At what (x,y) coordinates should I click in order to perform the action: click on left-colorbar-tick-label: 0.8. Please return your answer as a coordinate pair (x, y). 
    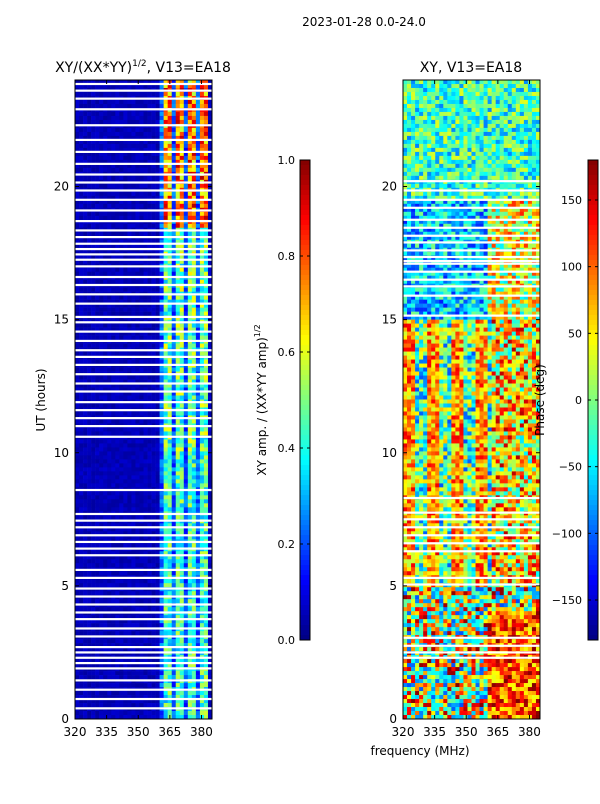
    Looking at the image, I should click on (287, 256).